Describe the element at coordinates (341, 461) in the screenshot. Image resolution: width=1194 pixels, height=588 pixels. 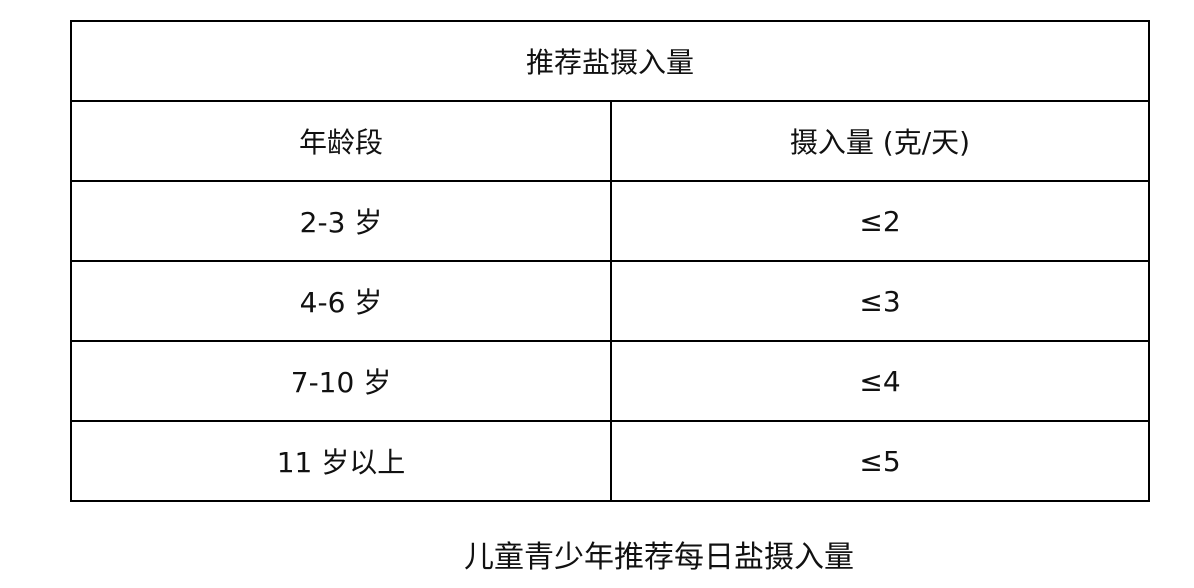
I see `age-cell: 11 岁以上` at that location.